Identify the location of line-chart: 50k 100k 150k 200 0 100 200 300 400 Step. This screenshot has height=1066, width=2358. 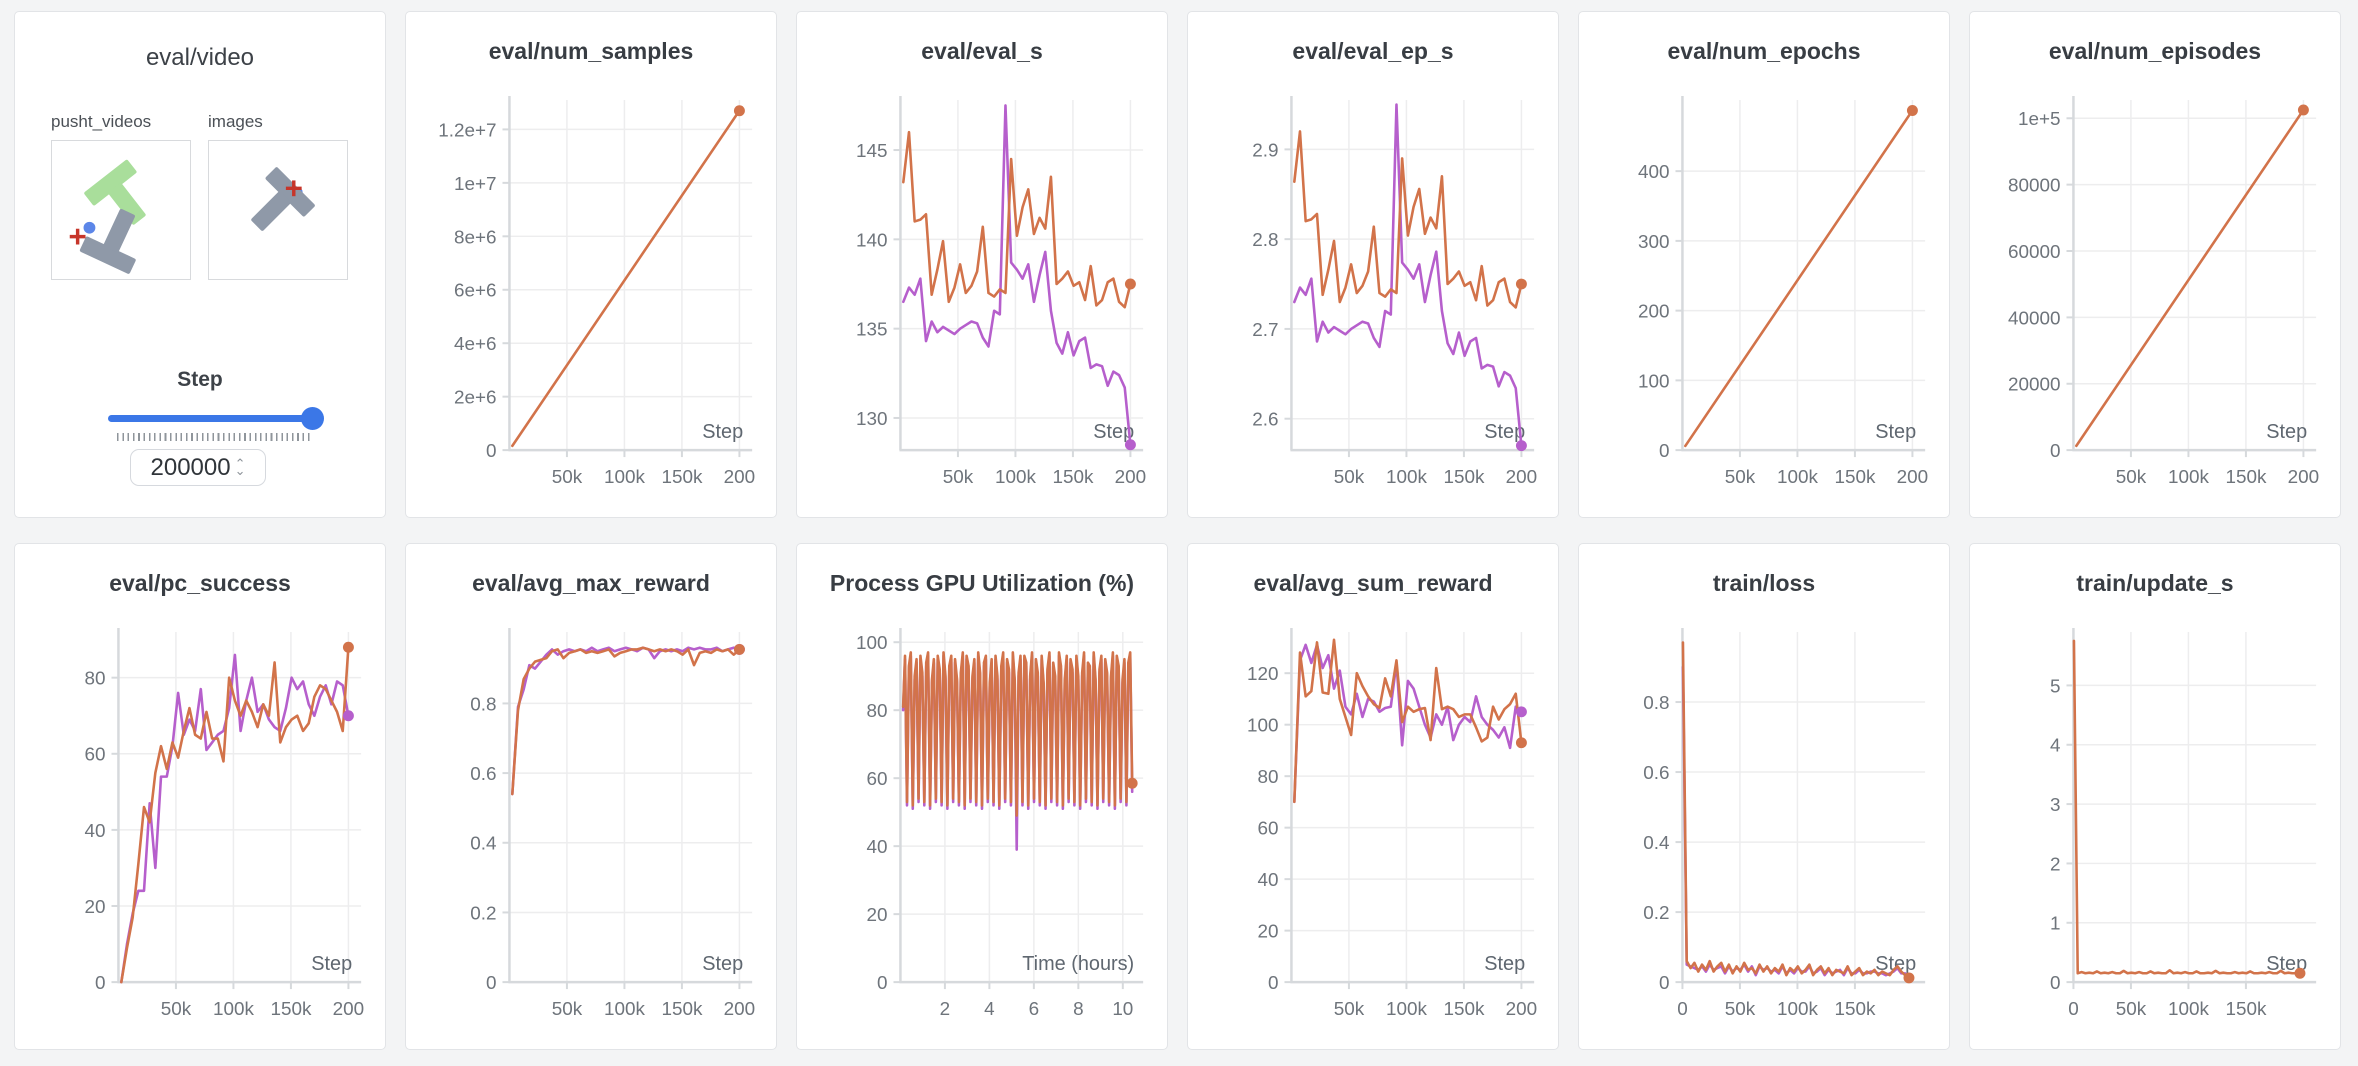
(1764, 287).